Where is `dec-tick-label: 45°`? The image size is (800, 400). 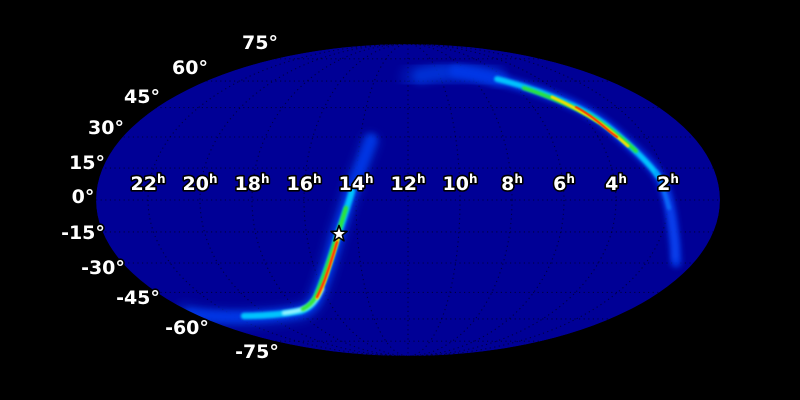
dec-tick-label: 45° is located at coordinates (142, 97).